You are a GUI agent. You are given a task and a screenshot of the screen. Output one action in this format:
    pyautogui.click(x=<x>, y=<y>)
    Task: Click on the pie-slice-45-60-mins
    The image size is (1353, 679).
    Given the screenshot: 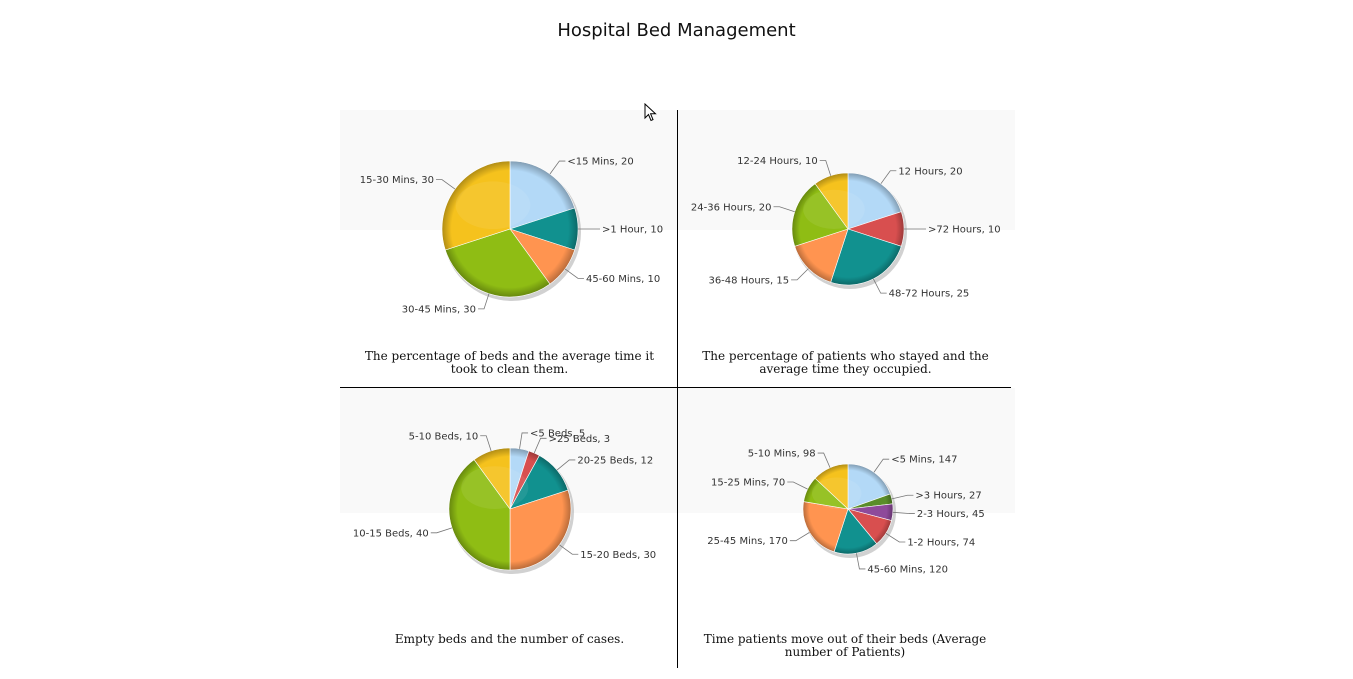 What is the action you would take?
    pyautogui.click(x=855, y=531)
    